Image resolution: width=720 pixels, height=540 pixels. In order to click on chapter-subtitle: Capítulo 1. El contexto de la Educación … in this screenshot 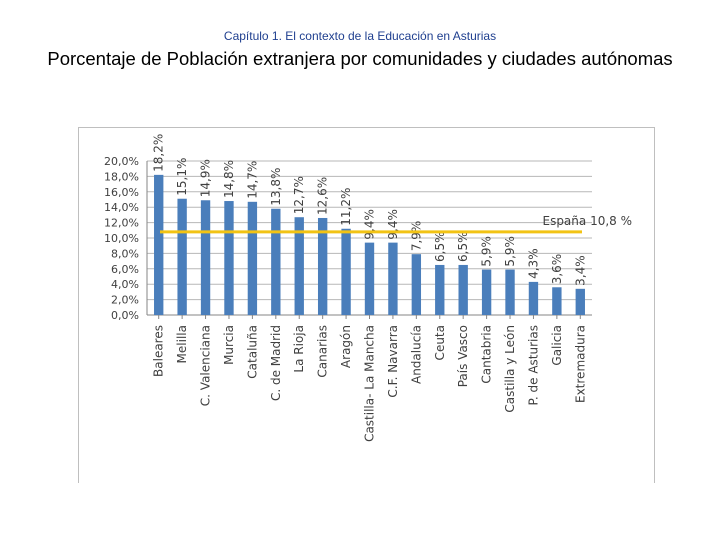, I will do `click(360, 36)`.